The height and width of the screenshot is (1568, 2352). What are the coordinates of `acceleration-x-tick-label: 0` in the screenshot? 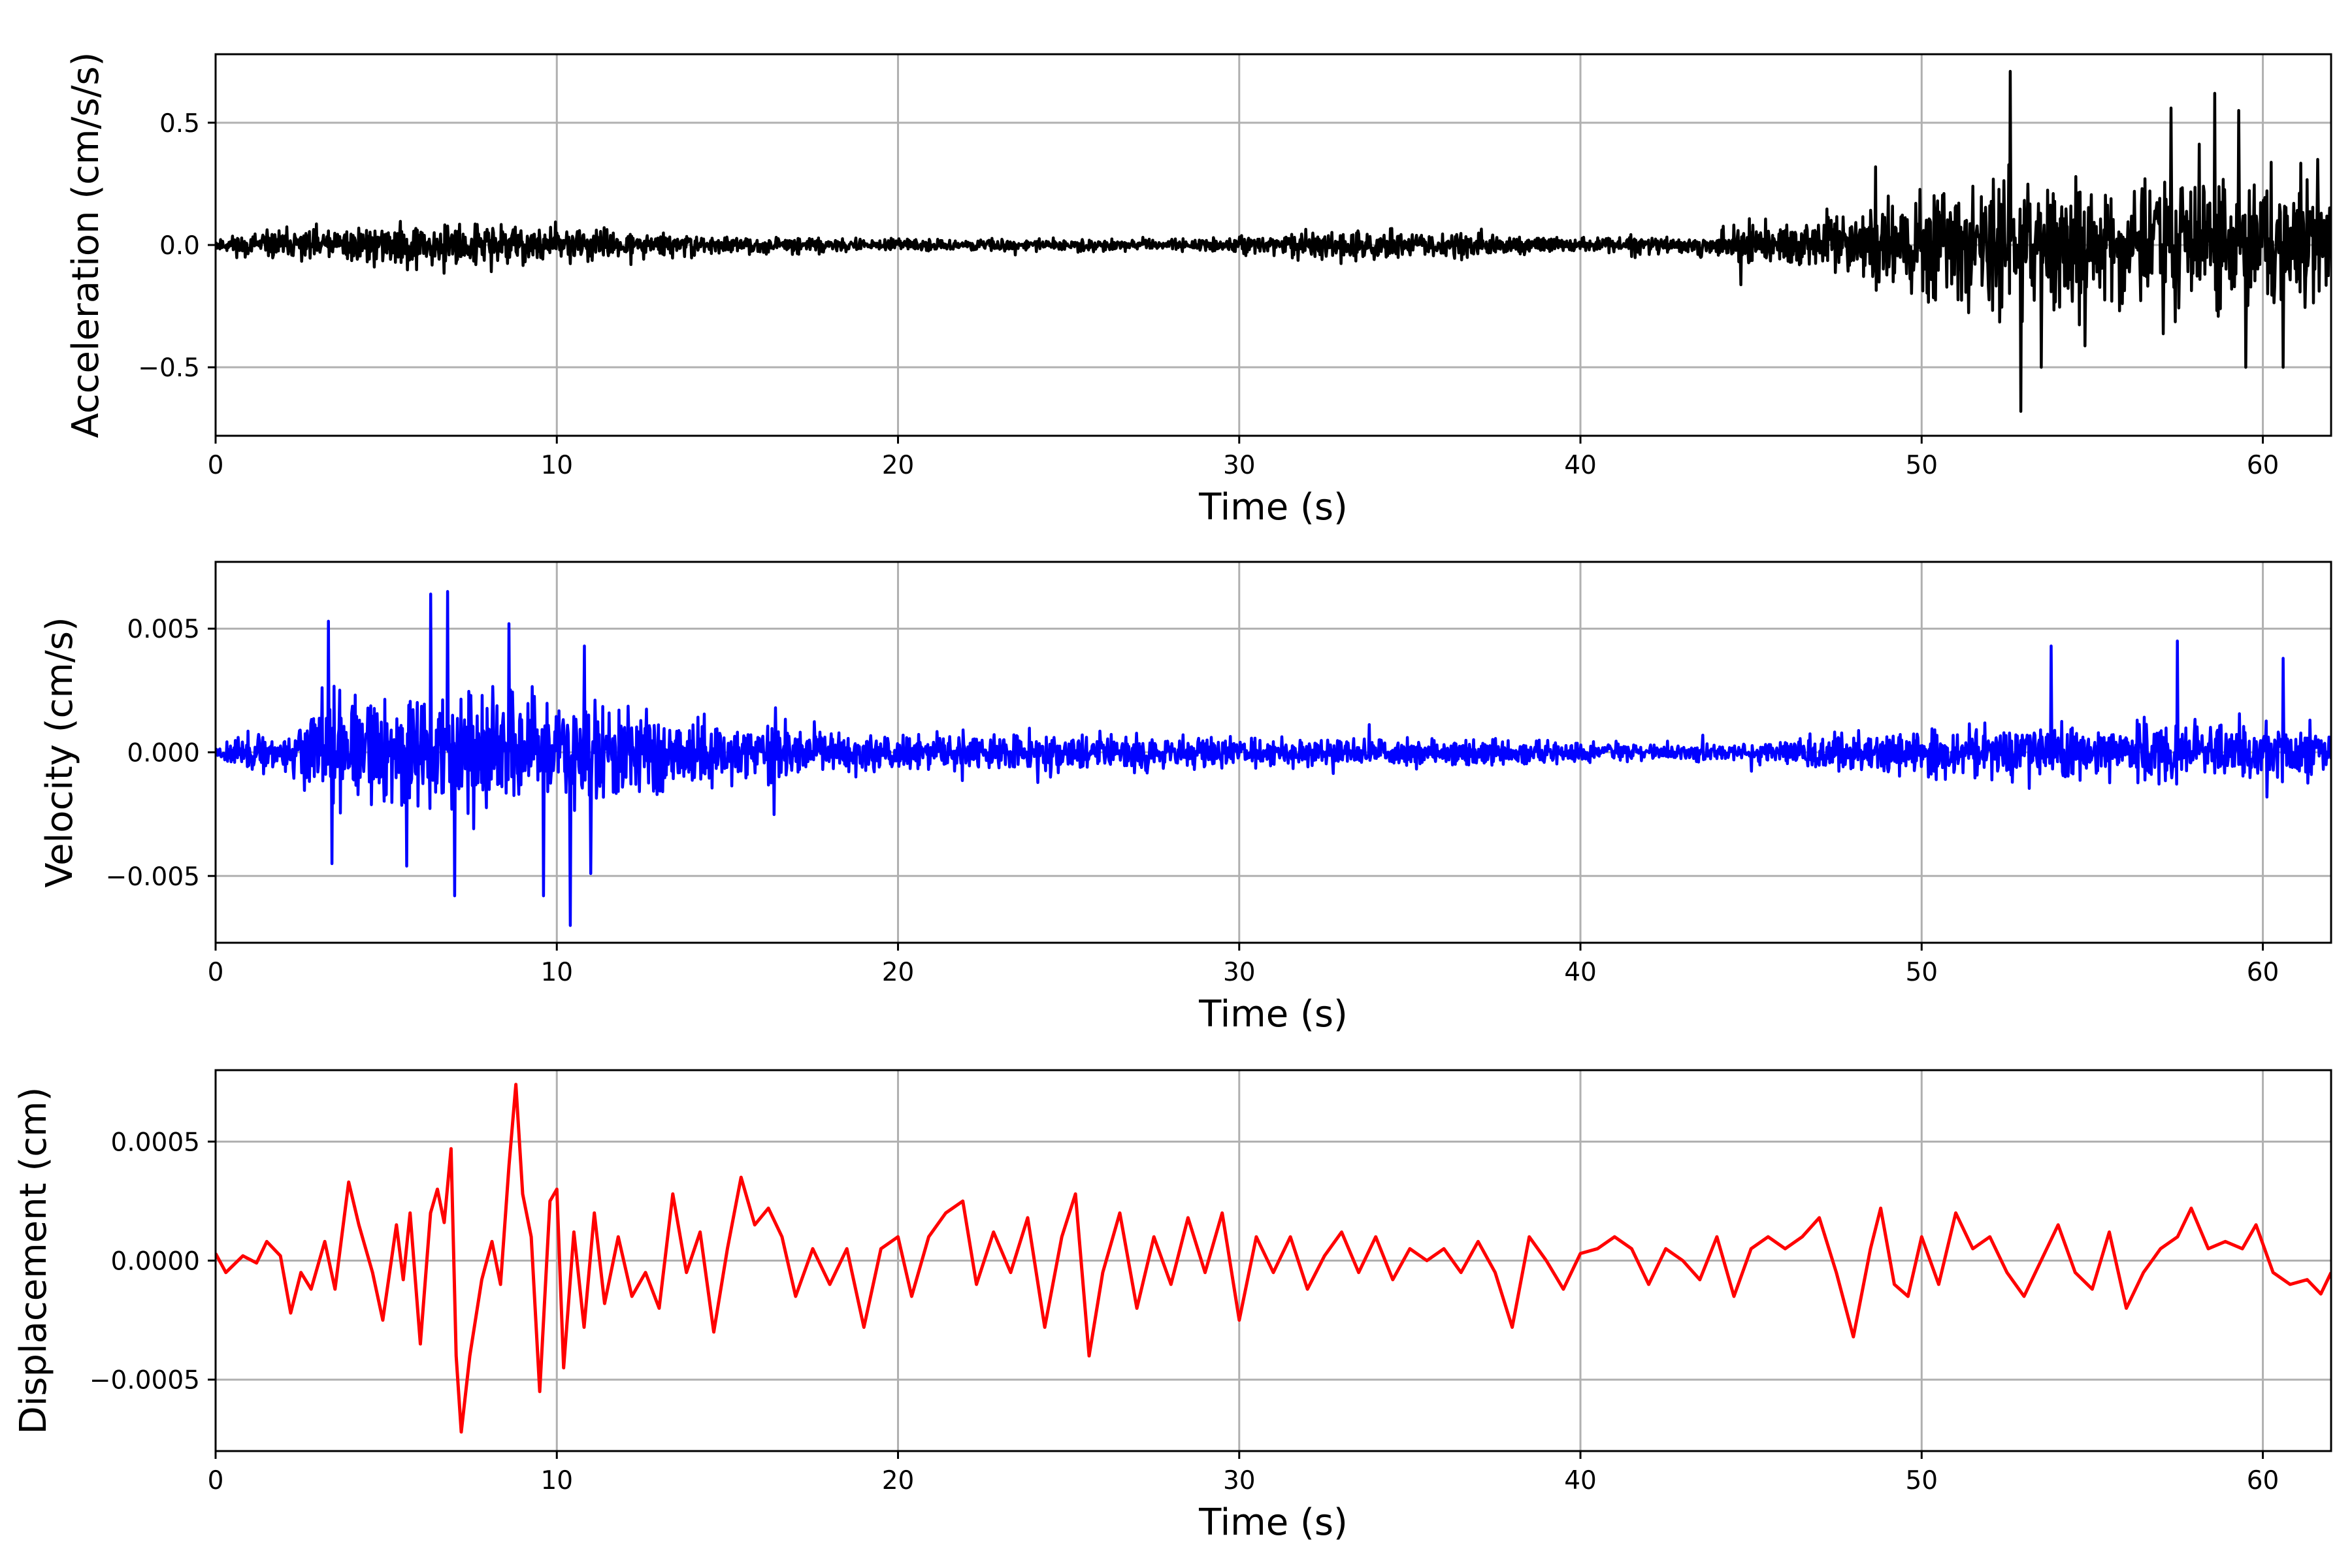 It's located at (216, 465).